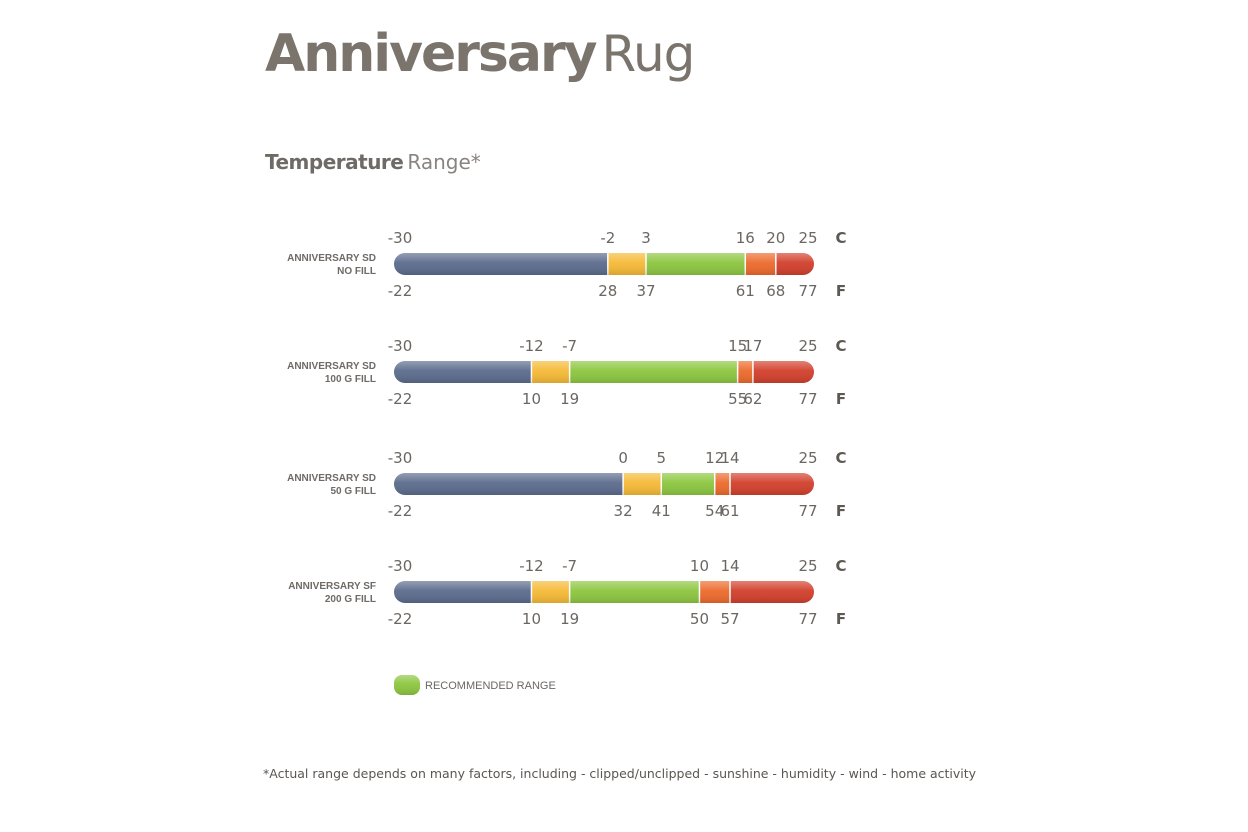  Describe the element at coordinates (775, 291) in the screenshot. I see `fahrenheit-tick-label: 68` at that location.